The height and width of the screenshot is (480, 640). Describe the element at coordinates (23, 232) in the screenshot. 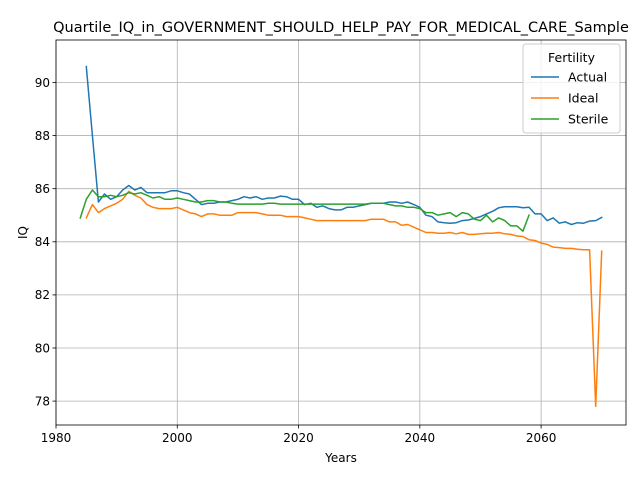

I see `y-axis-label: IQ` at that location.